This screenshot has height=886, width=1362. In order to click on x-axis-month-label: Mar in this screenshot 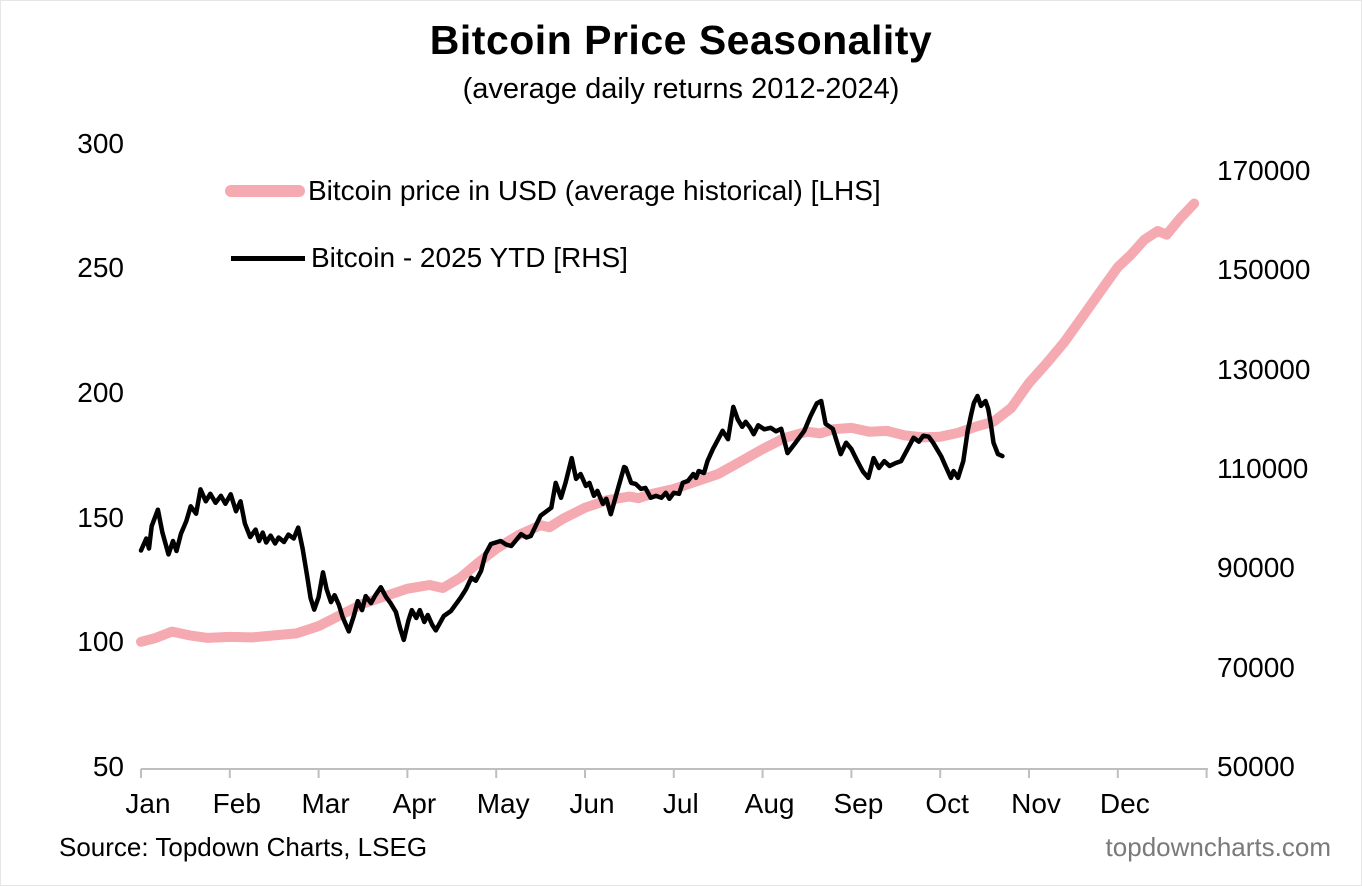, I will do `click(325, 803)`.